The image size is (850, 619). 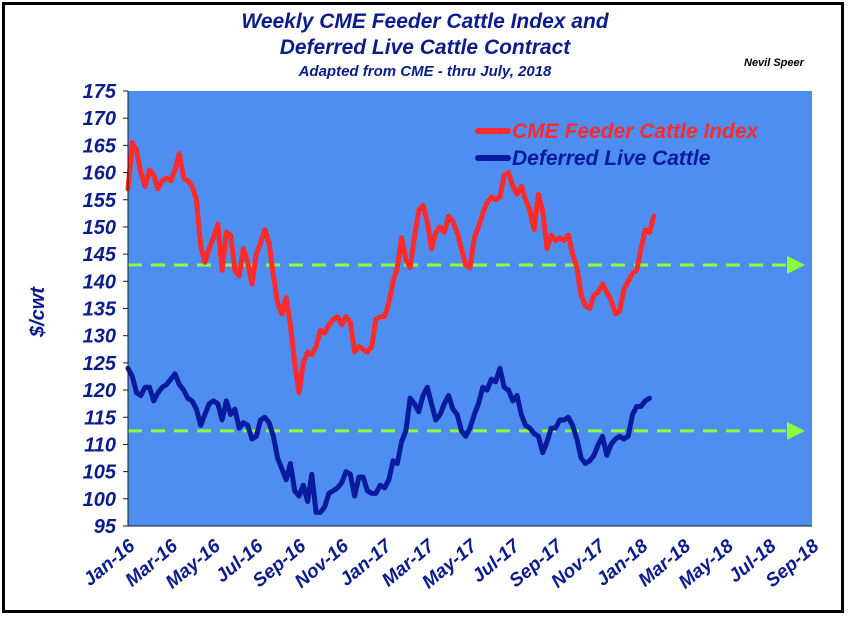 I want to click on chart-title-line1: Weekly CME Feeder Cattle Index and, so click(x=425, y=21).